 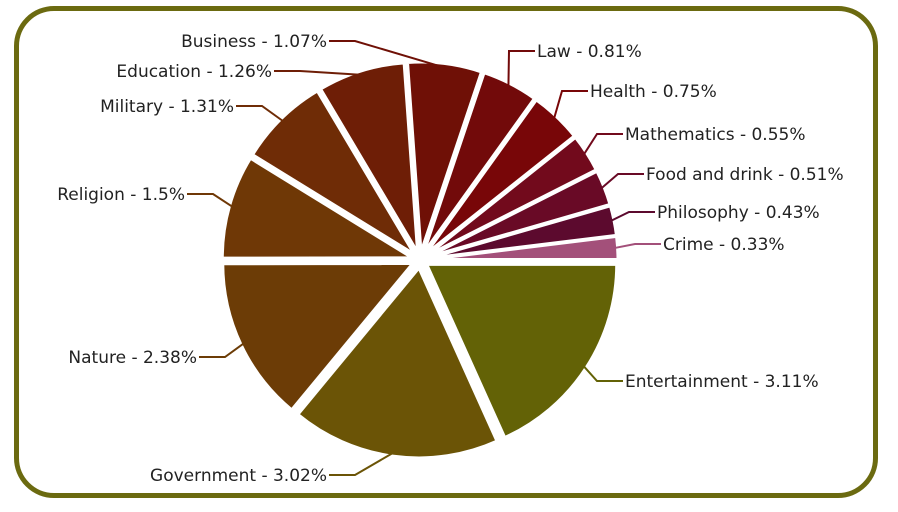 What do you see at coordinates (121, 195) in the screenshot?
I see `slice-label: Religion - 1.5%` at bounding box center [121, 195].